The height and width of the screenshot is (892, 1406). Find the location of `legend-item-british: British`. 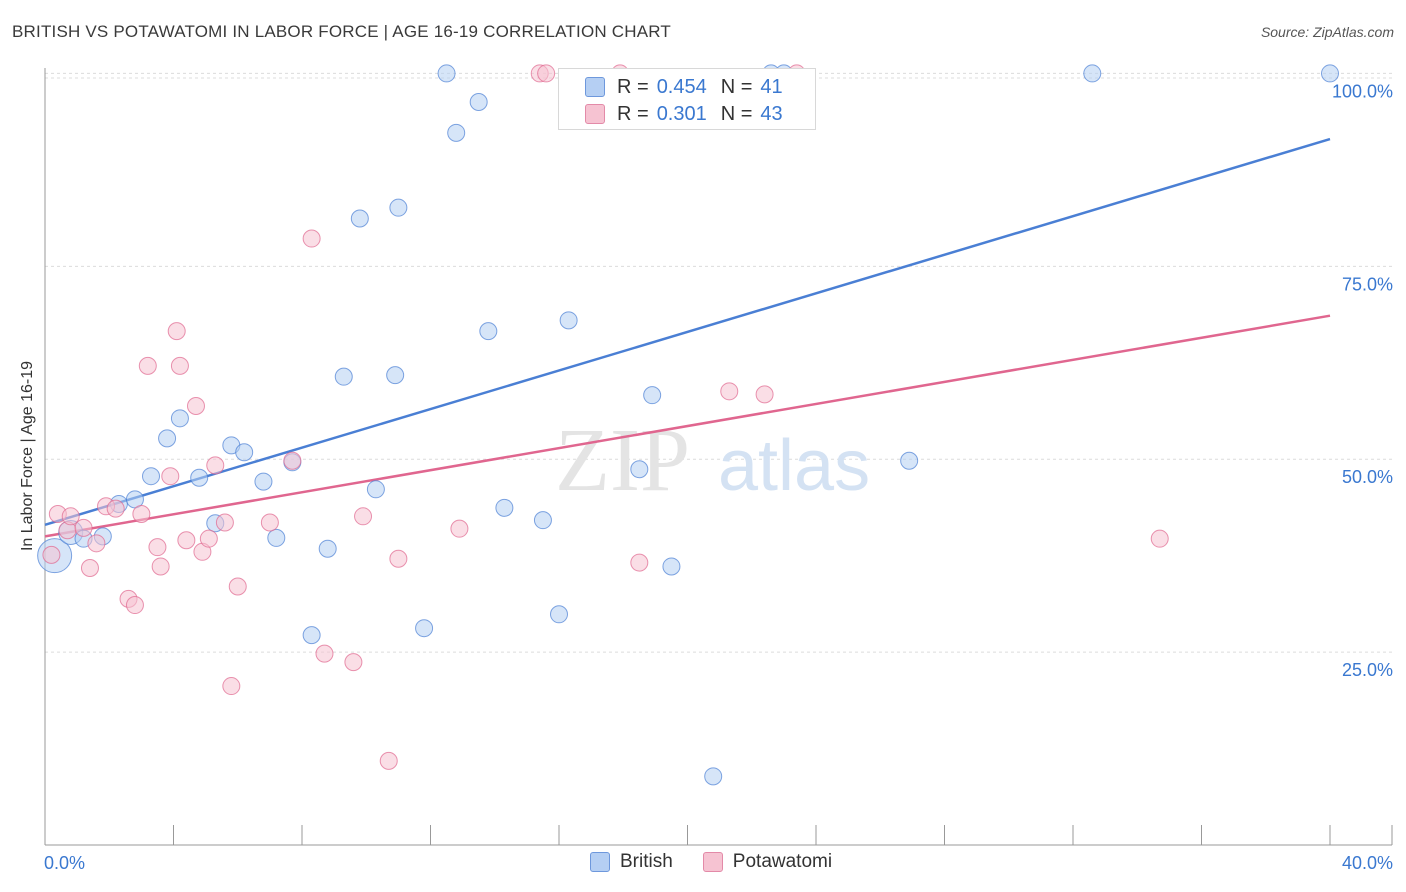

legend-item-british: British is located at coordinates (631, 862).